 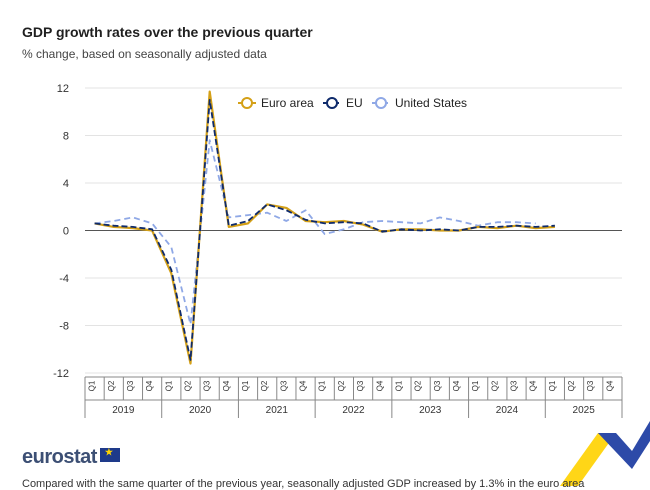 What do you see at coordinates (109, 454) in the screenshot?
I see `eu-flag-icon` at bounding box center [109, 454].